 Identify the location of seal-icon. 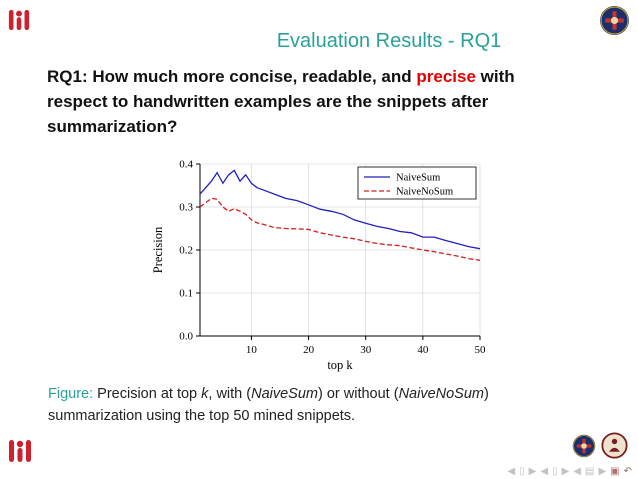
(614, 445).